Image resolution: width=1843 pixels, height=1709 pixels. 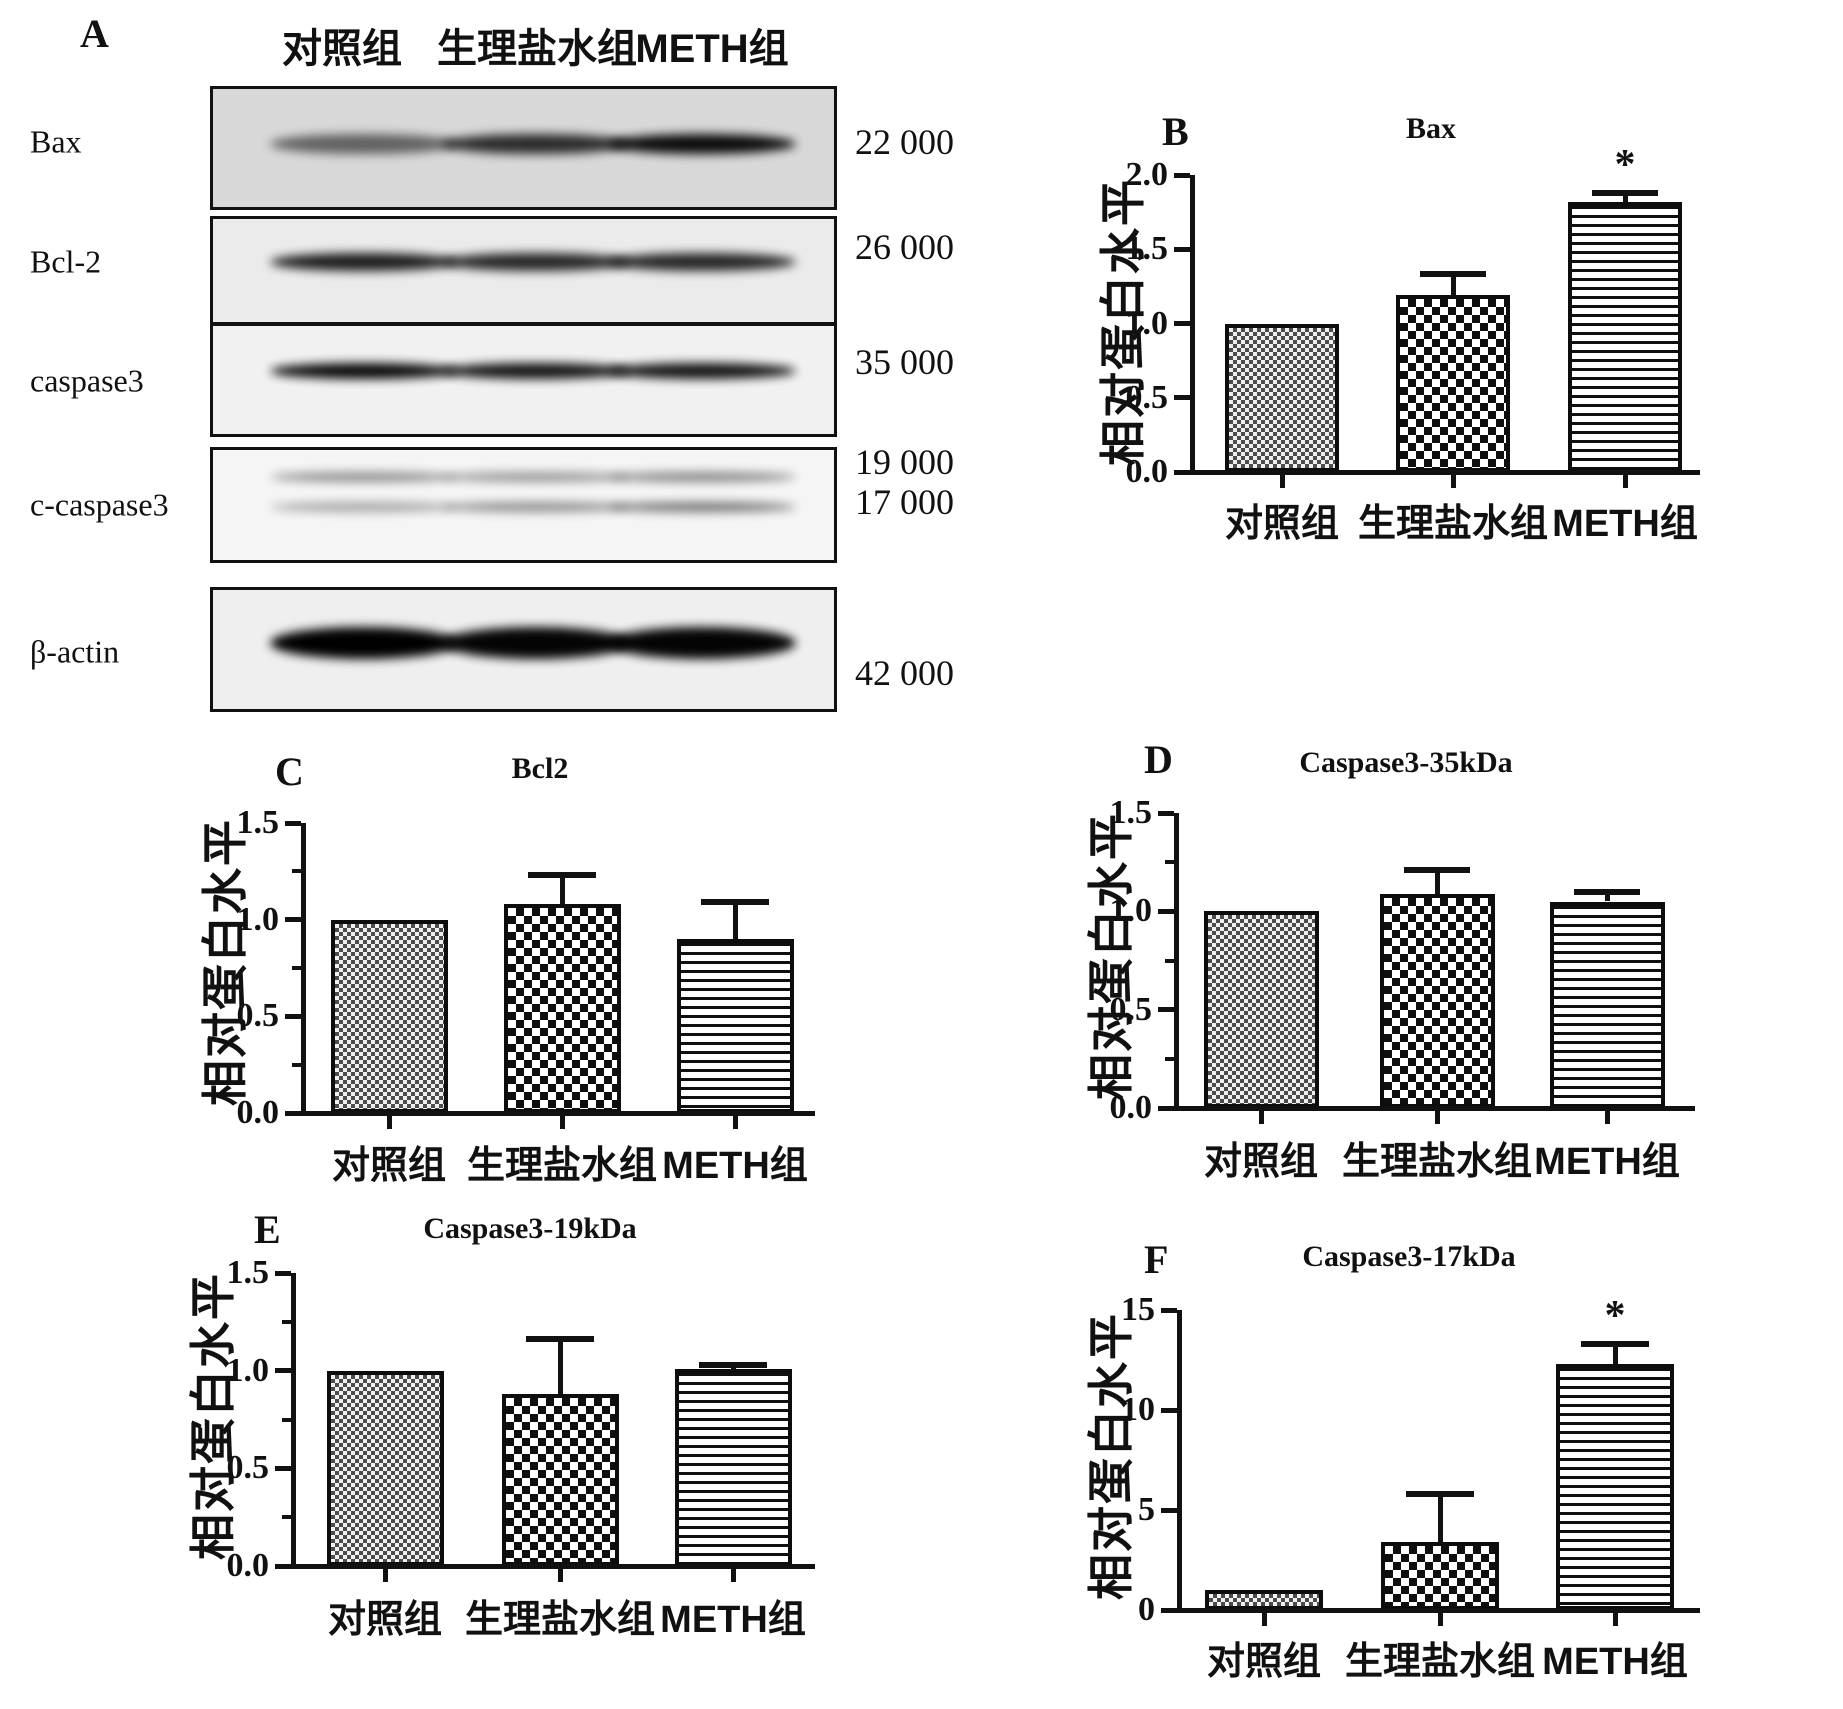 I want to click on chart-title: Caspase3-35kDa, so click(x=1406, y=762).